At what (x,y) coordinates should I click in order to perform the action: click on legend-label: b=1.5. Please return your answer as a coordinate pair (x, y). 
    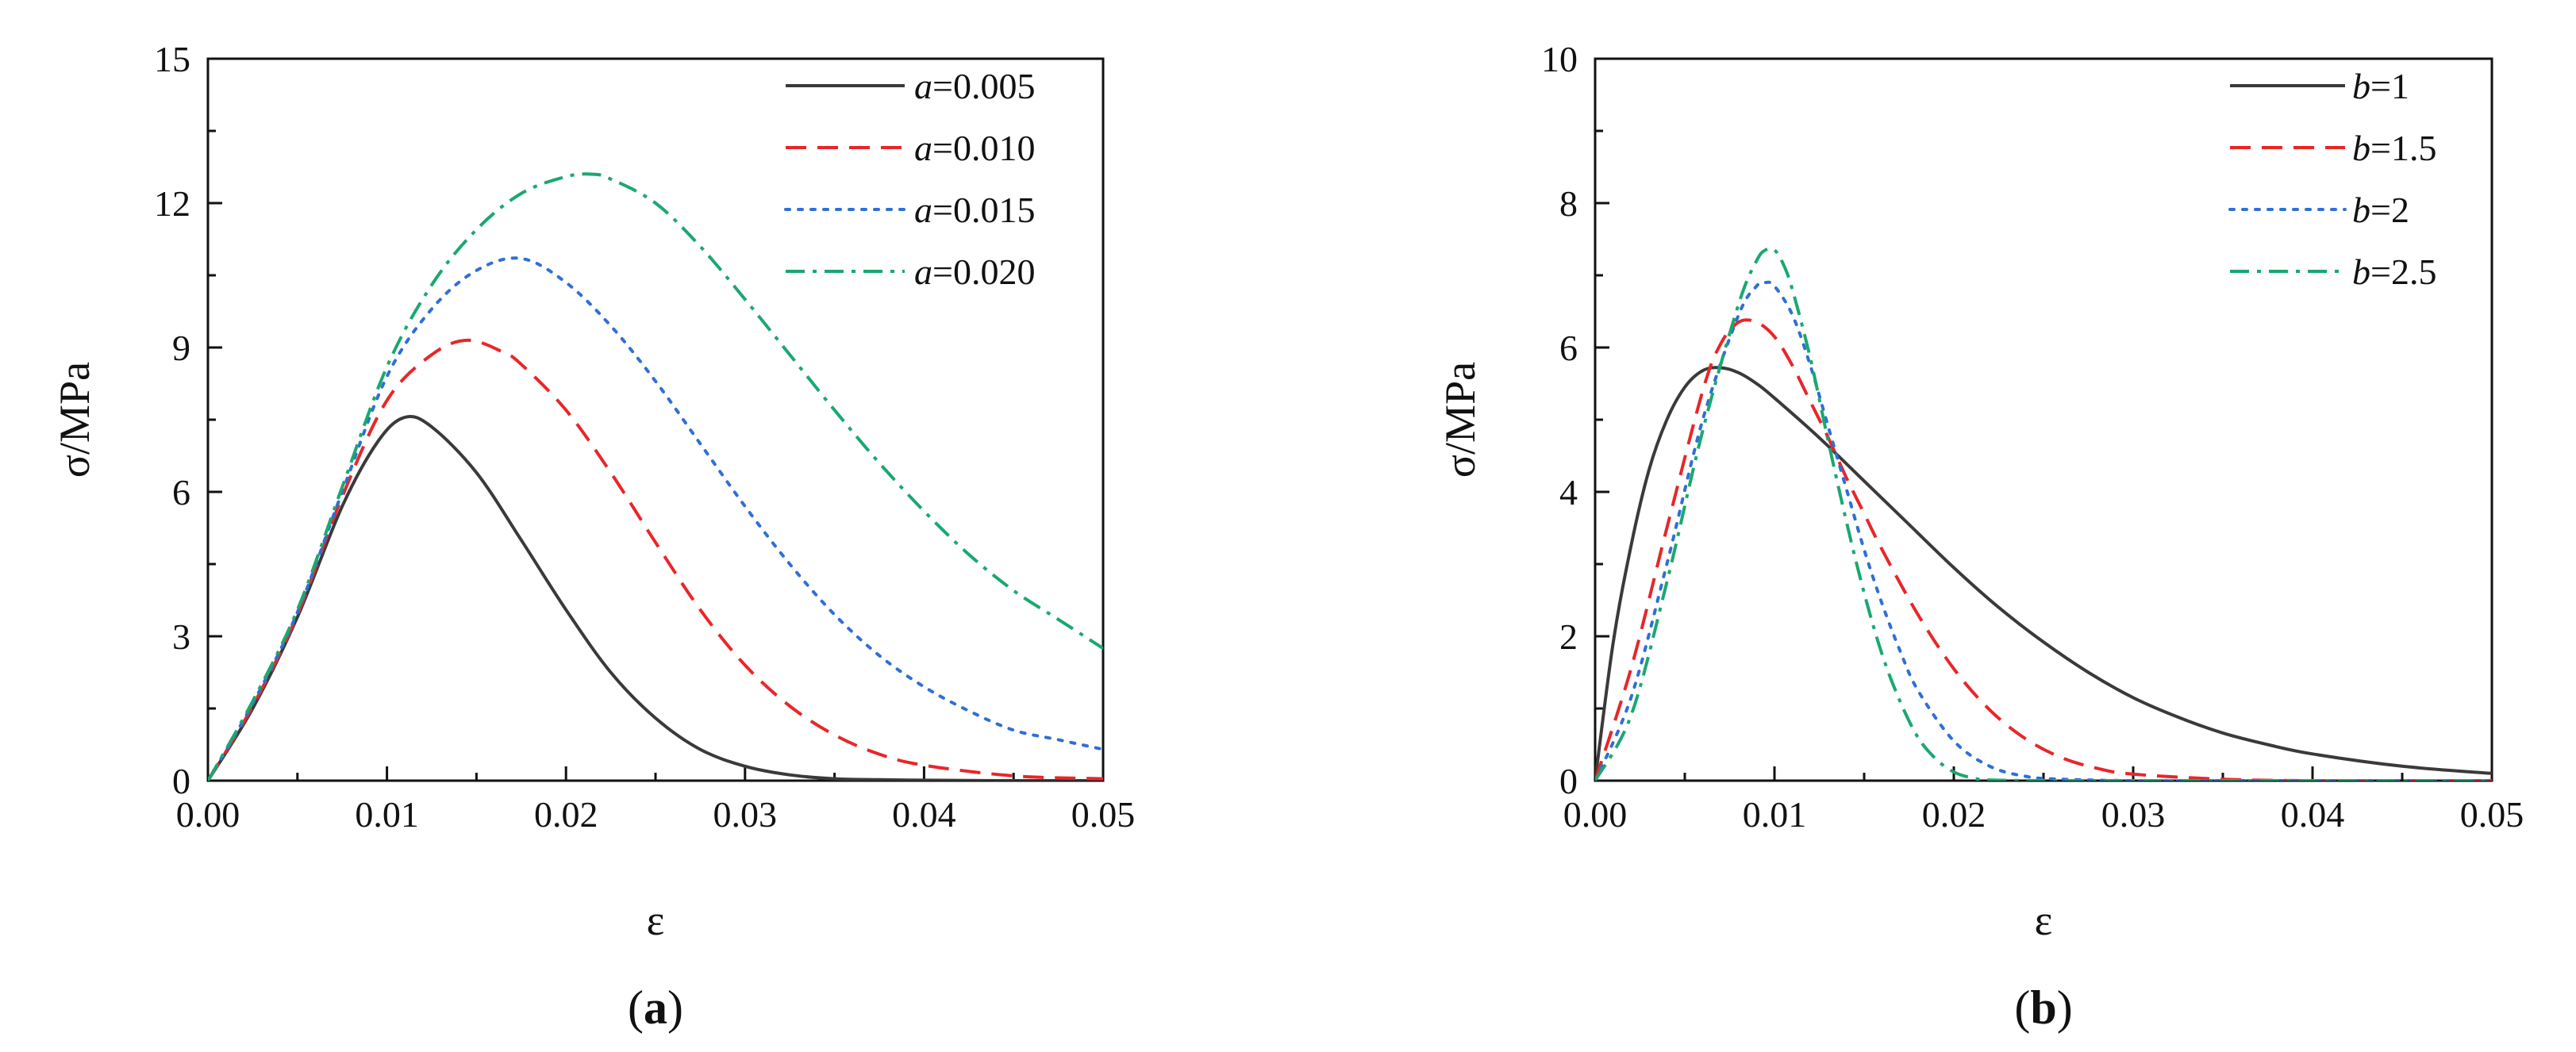
    Looking at the image, I should click on (2394, 148).